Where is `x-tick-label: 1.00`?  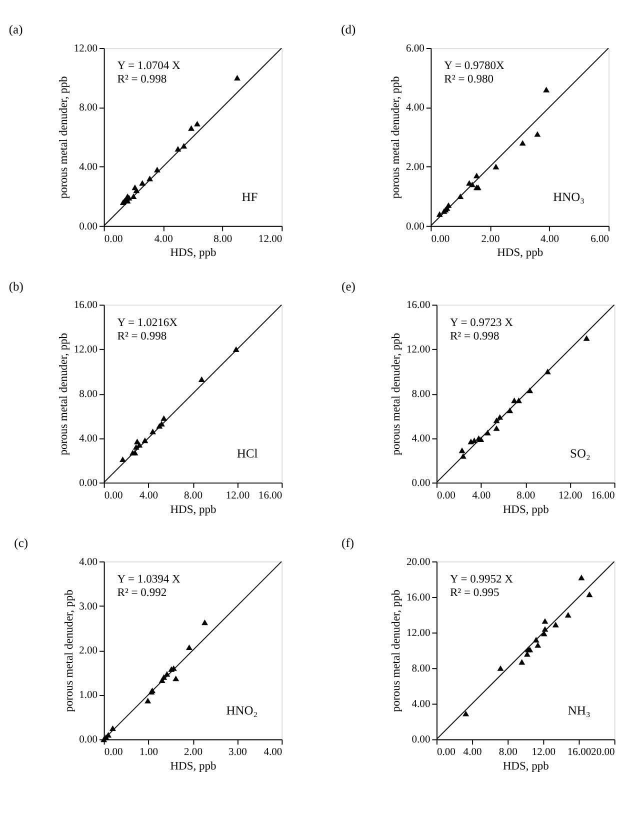 x-tick-label: 1.00 is located at coordinates (149, 752).